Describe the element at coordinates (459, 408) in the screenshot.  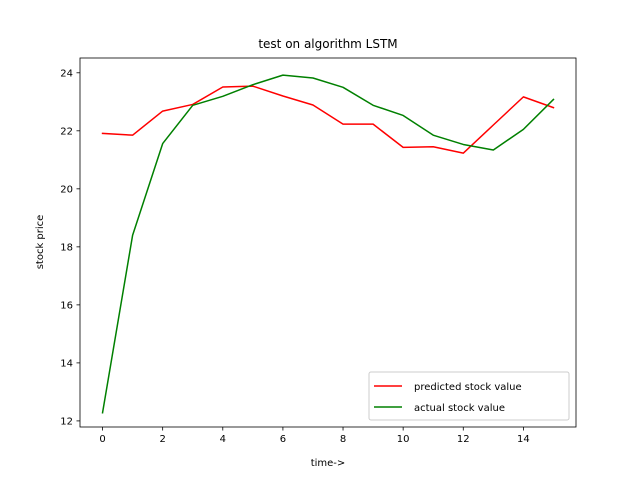
I see `legend-label: actual stock value` at that location.